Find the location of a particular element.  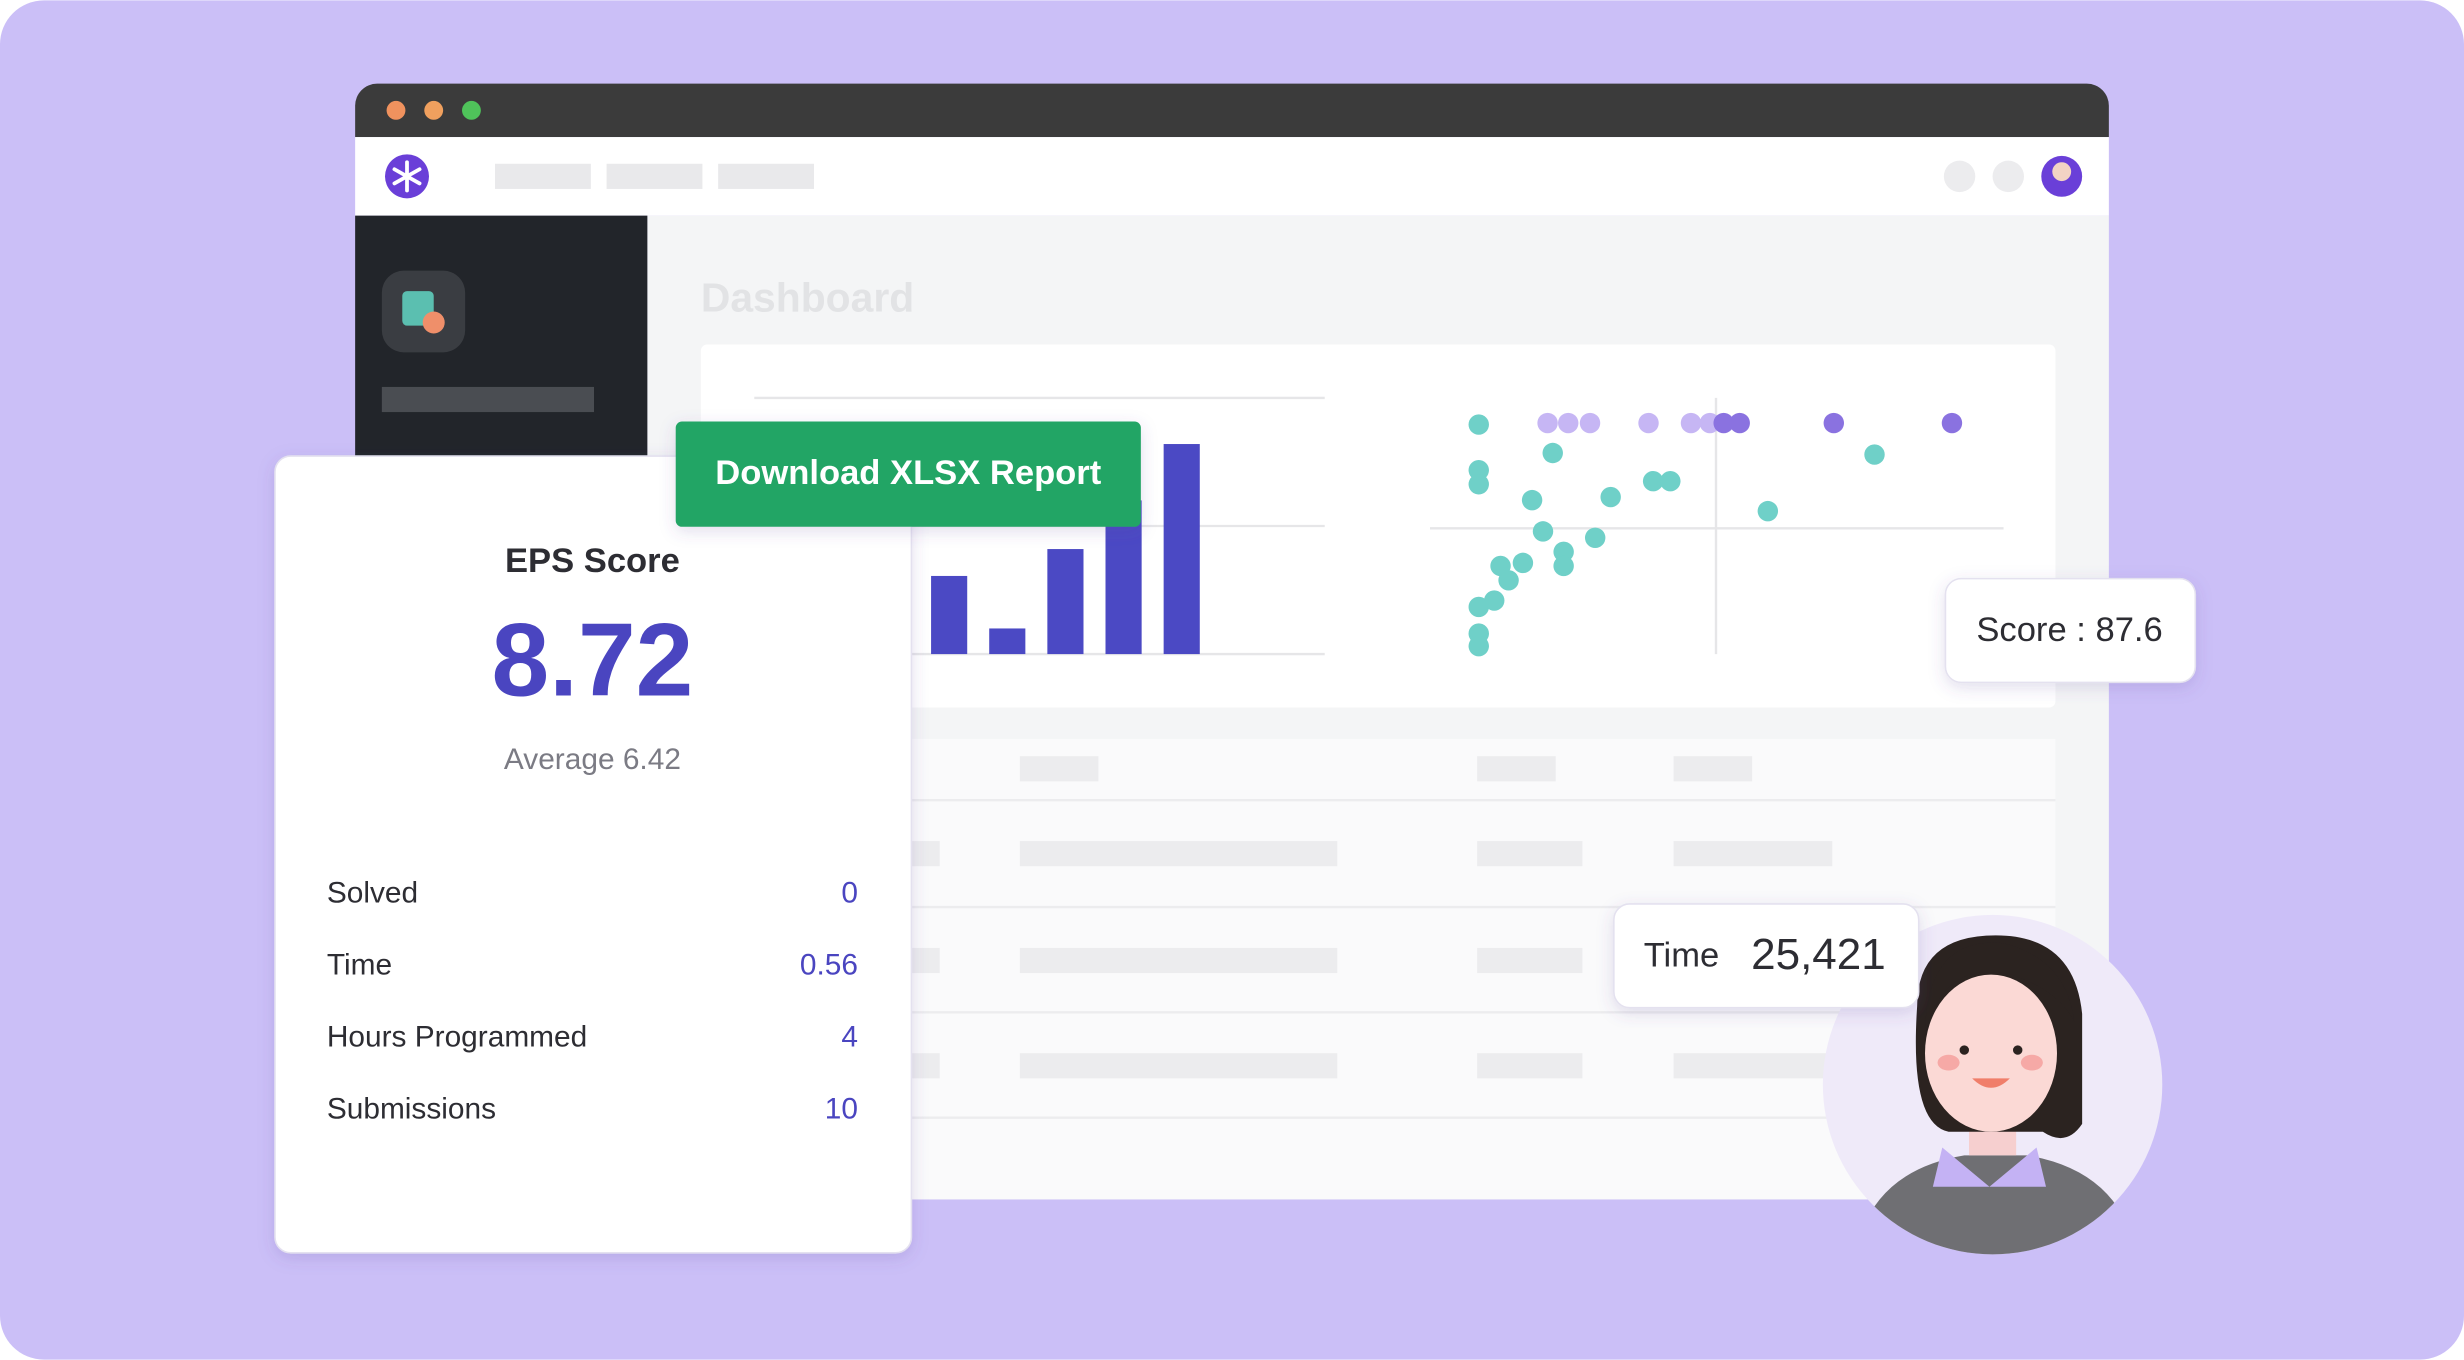

stat-value: 10 is located at coordinates (841, 1108).